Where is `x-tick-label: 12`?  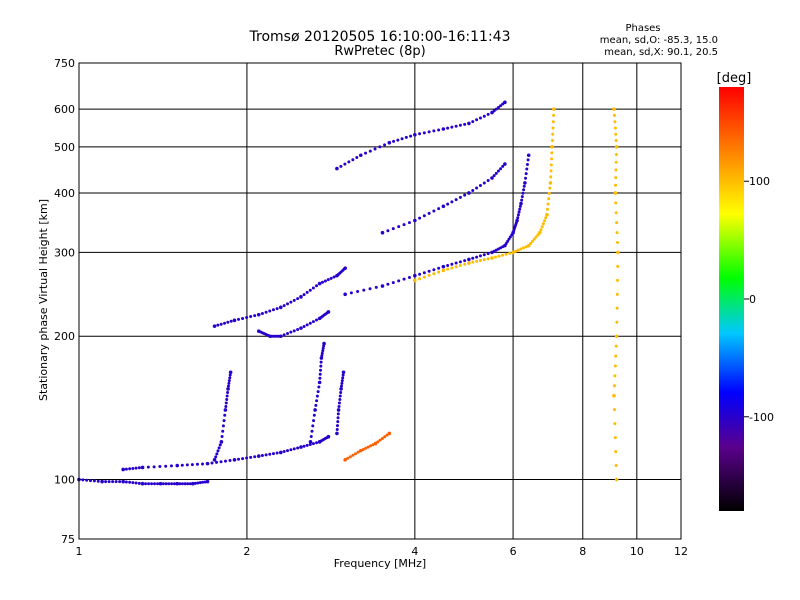
x-tick-label: 12 is located at coordinates (681, 551).